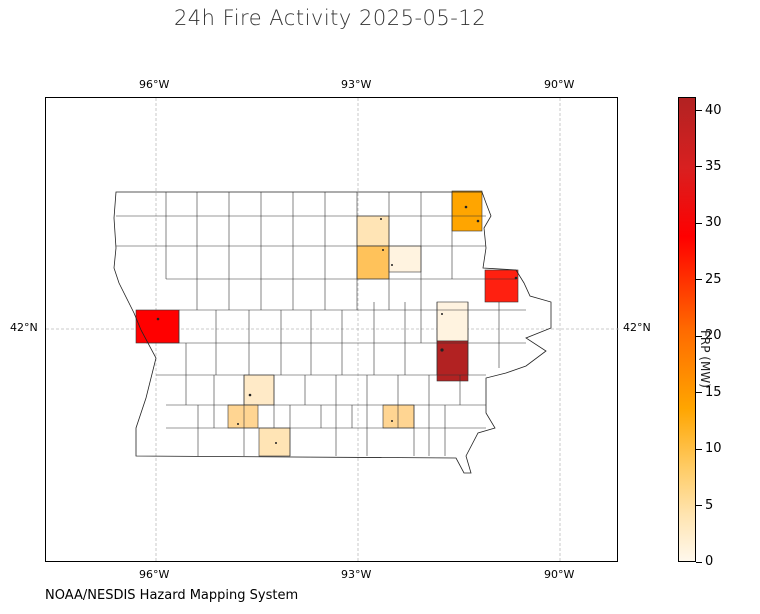 This screenshot has width=760, height=614. What do you see at coordinates (713, 336) in the screenshot?
I see `colorbar-tick-label: 20` at bounding box center [713, 336].